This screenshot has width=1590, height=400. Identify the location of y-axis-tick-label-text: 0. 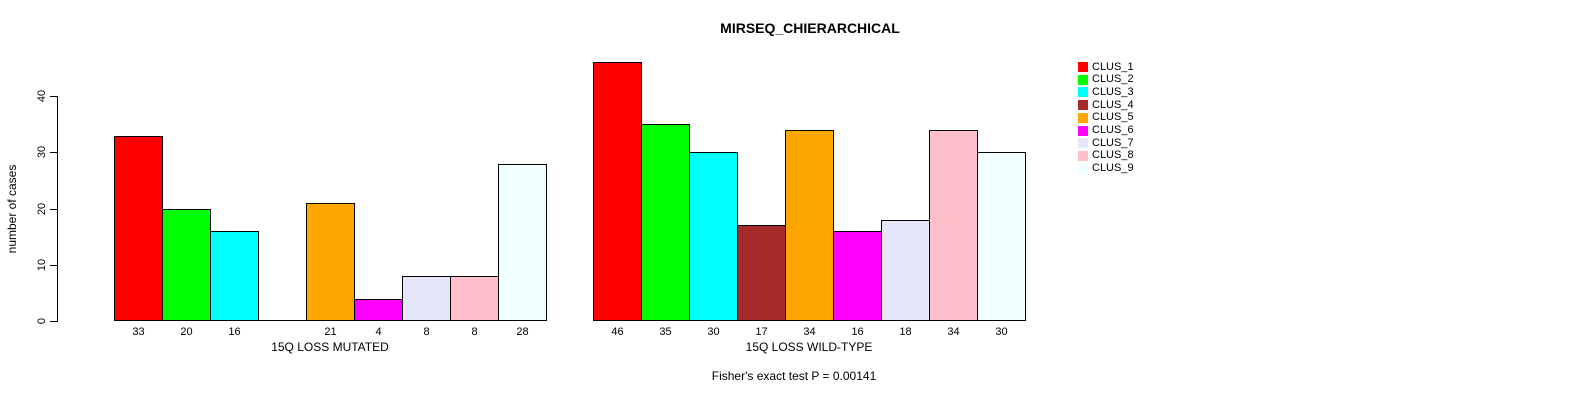
(42, 321).